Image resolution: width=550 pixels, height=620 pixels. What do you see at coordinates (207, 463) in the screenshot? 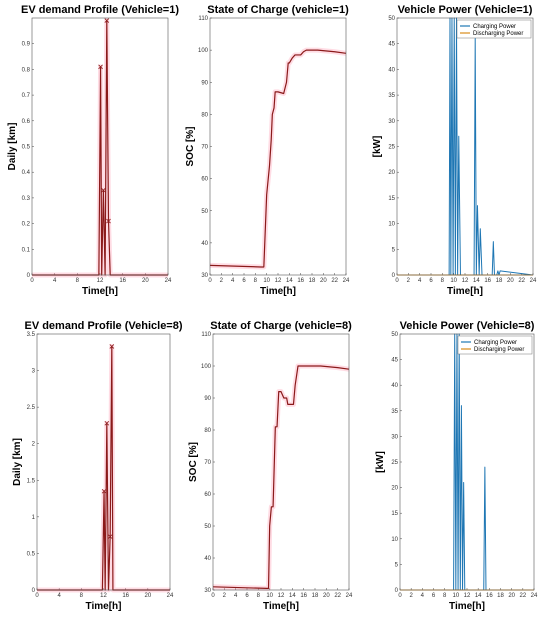
I see `y-tick-label: 70` at bounding box center [207, 463].